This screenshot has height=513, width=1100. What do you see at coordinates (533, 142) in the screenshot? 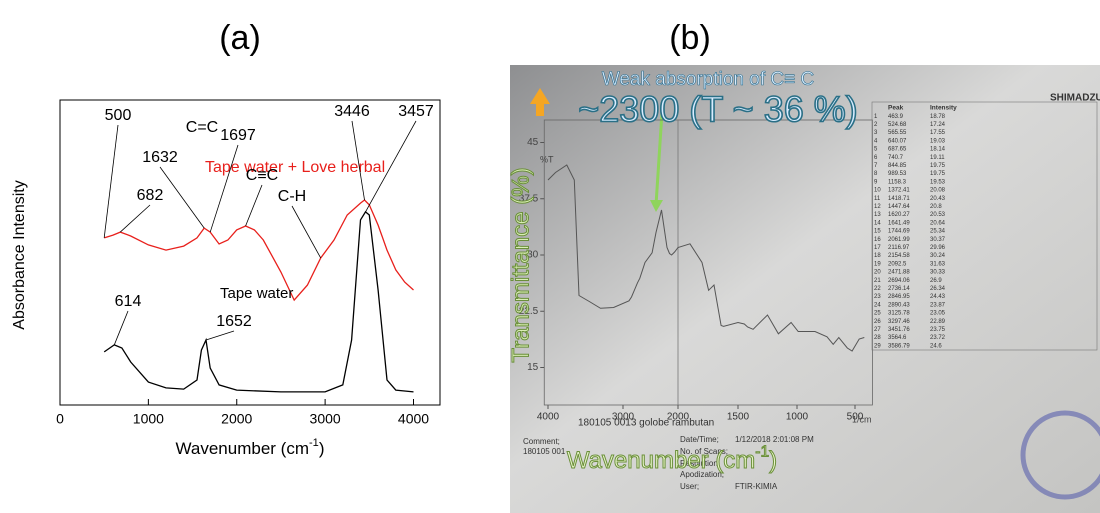
I see `y-tick-label: 45` at bounding box center [533, 142].